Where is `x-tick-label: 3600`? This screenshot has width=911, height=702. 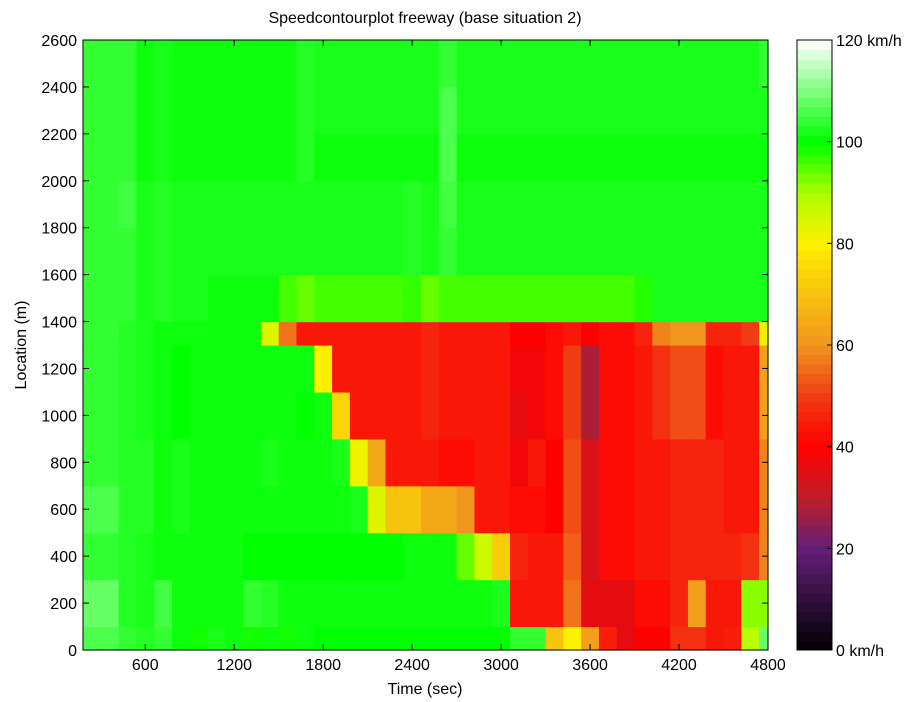
x-tick-label: 3600 is located at coordinates (590, 665).